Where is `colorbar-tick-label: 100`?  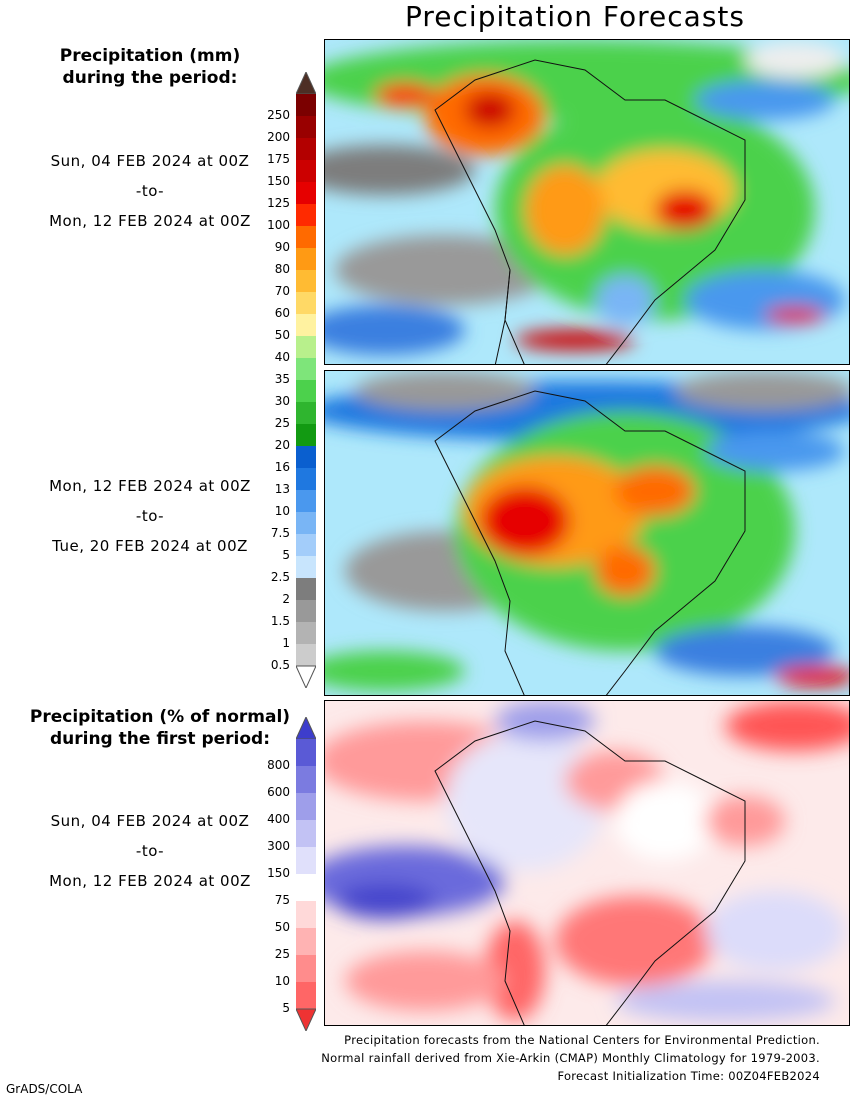
colorbar-tick-label: 100 is located at coordinates (278, 225).